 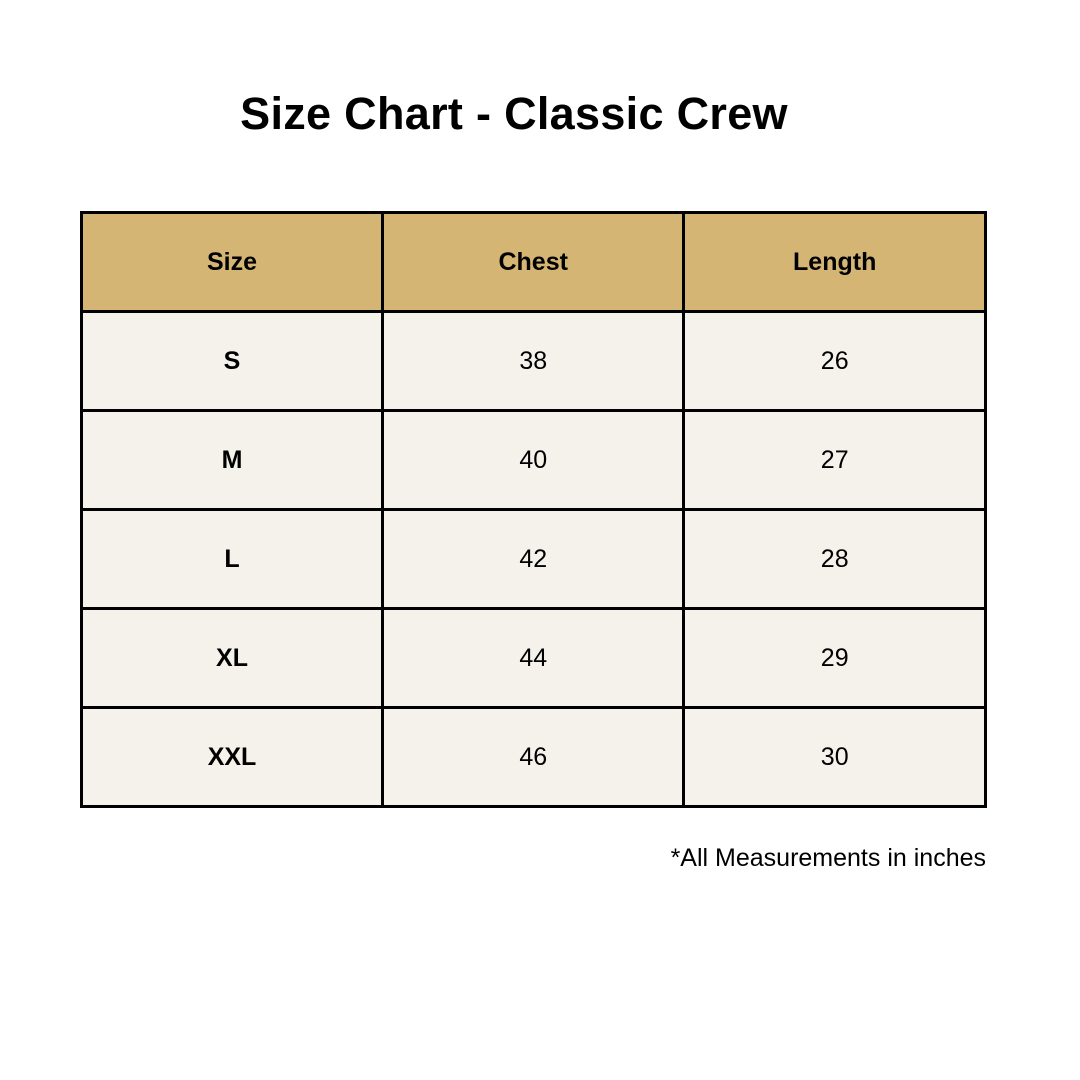 I want to click on length-cell: 30, so click(x=834, y=757).